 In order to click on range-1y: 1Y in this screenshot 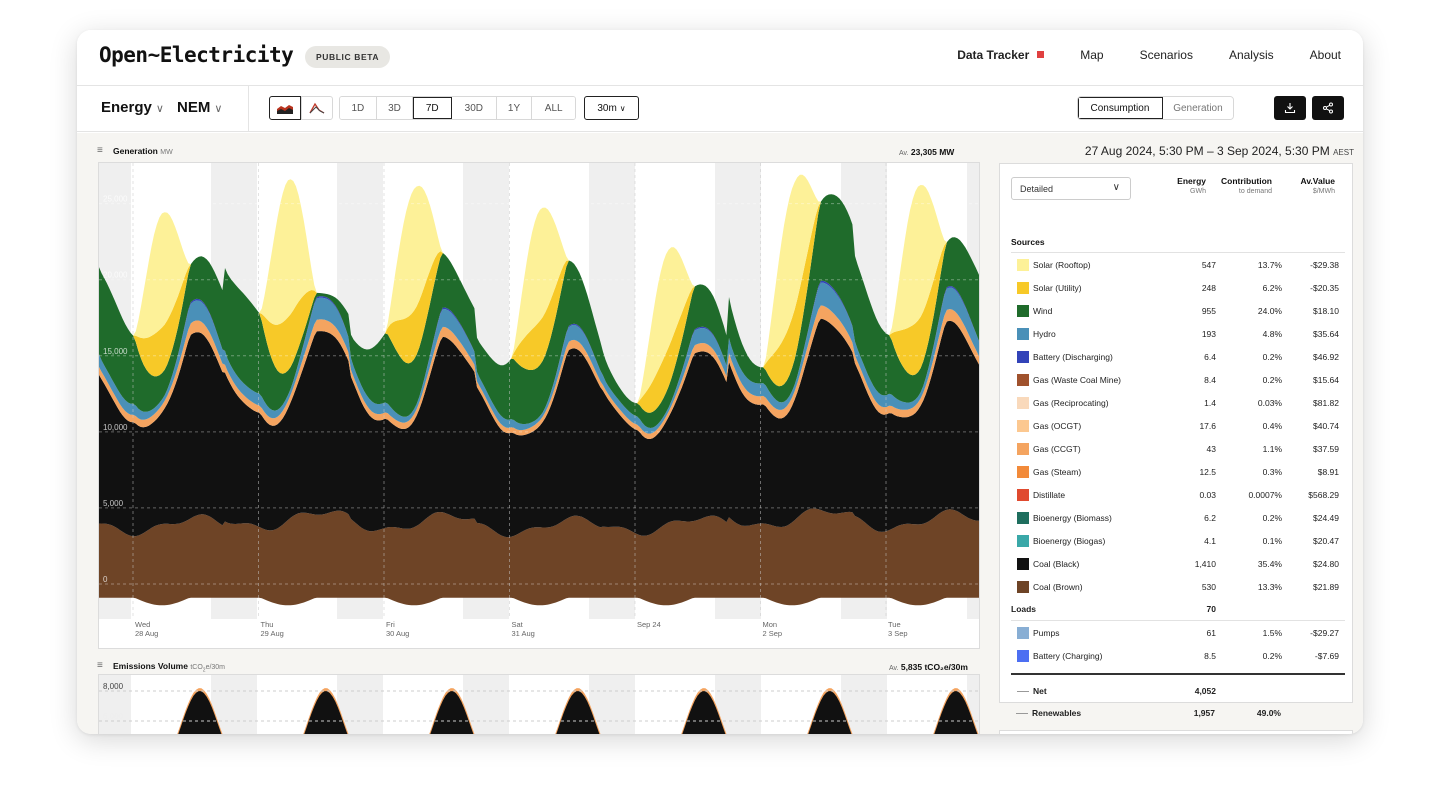, I will do `click(514, 108)`.